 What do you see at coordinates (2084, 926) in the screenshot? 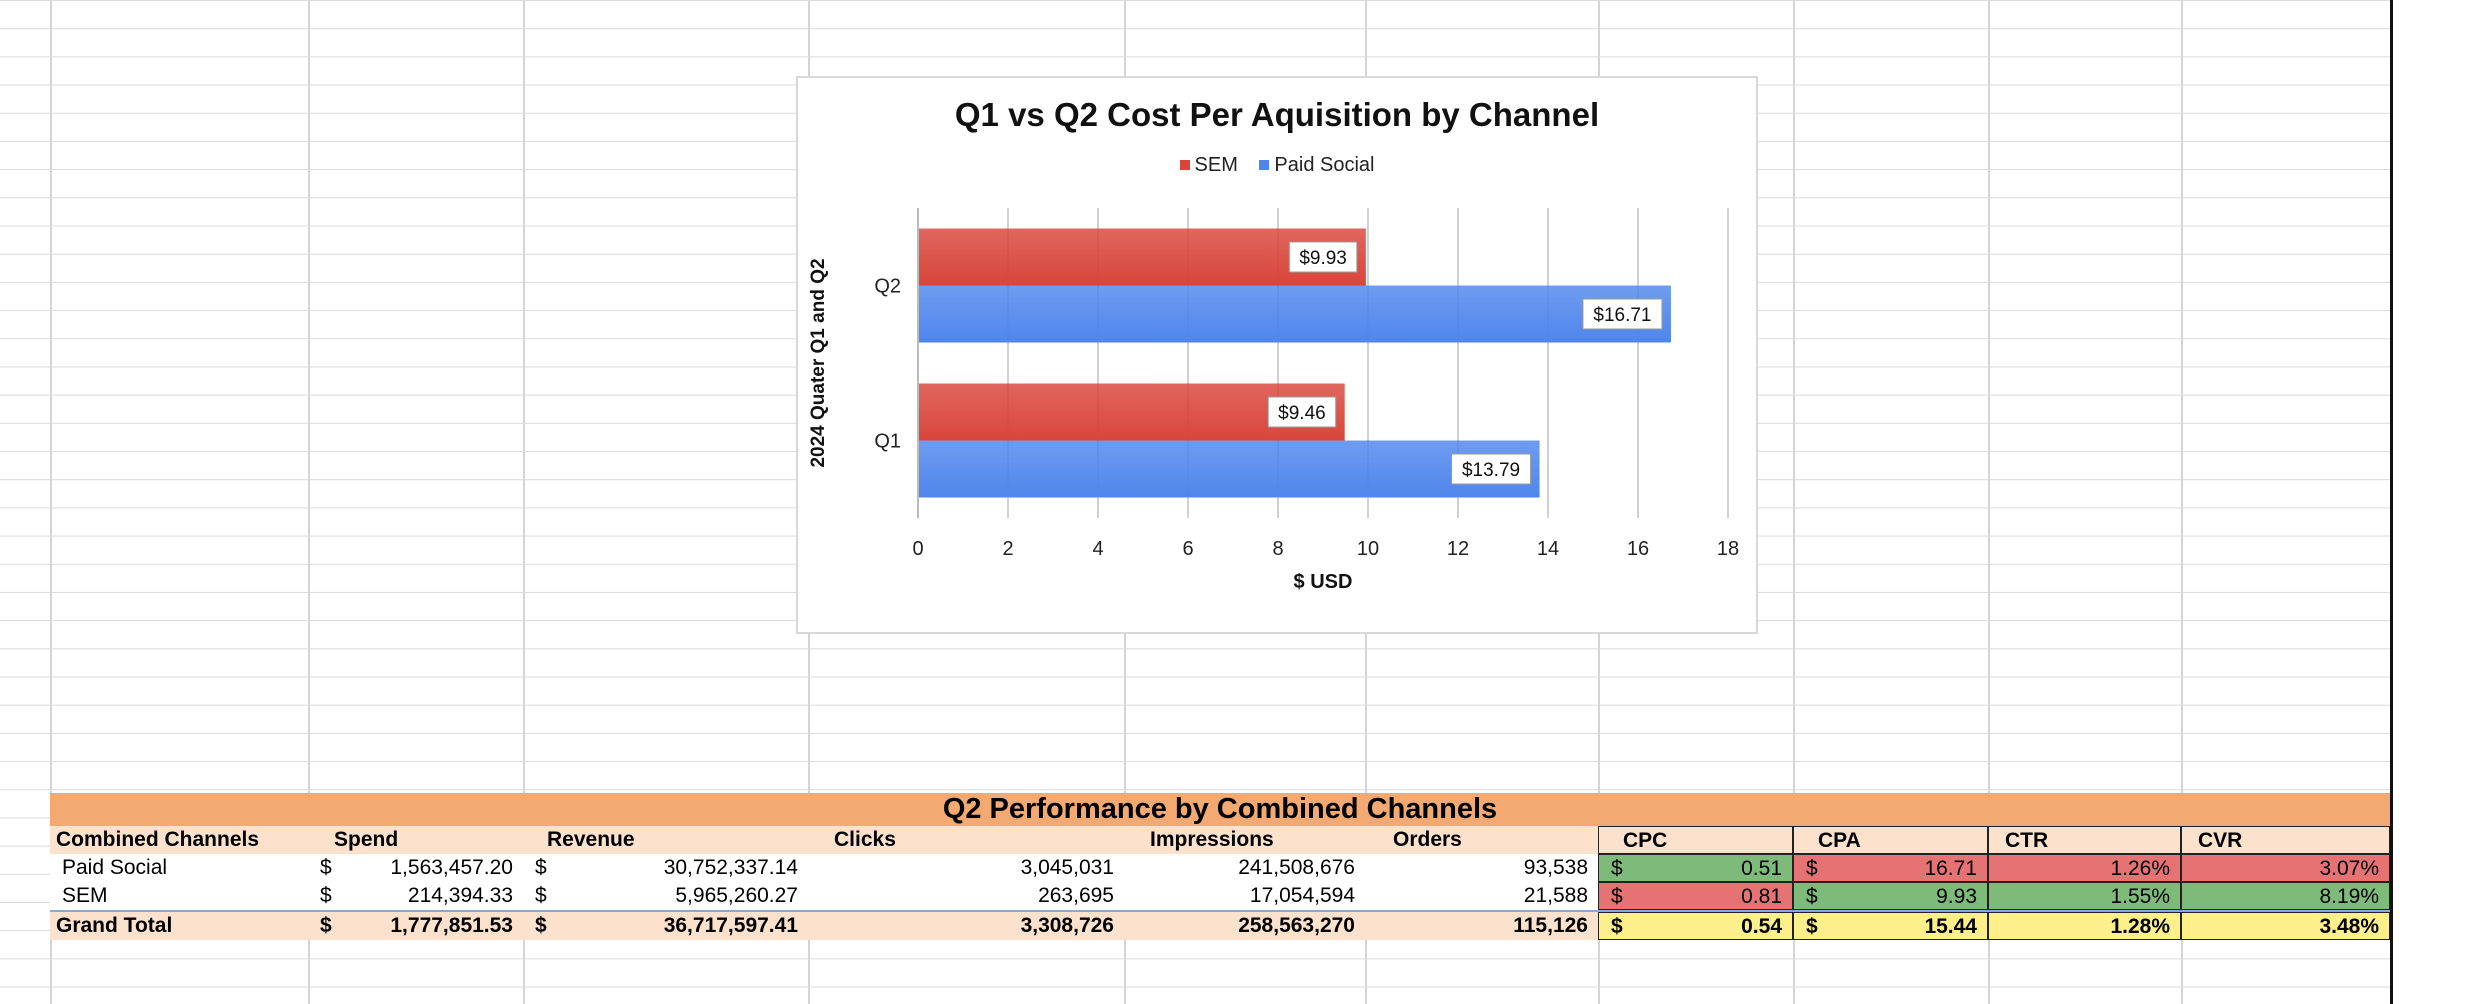
I see `cell-ctr: 1.28%` at bounding box center [2084, 926].